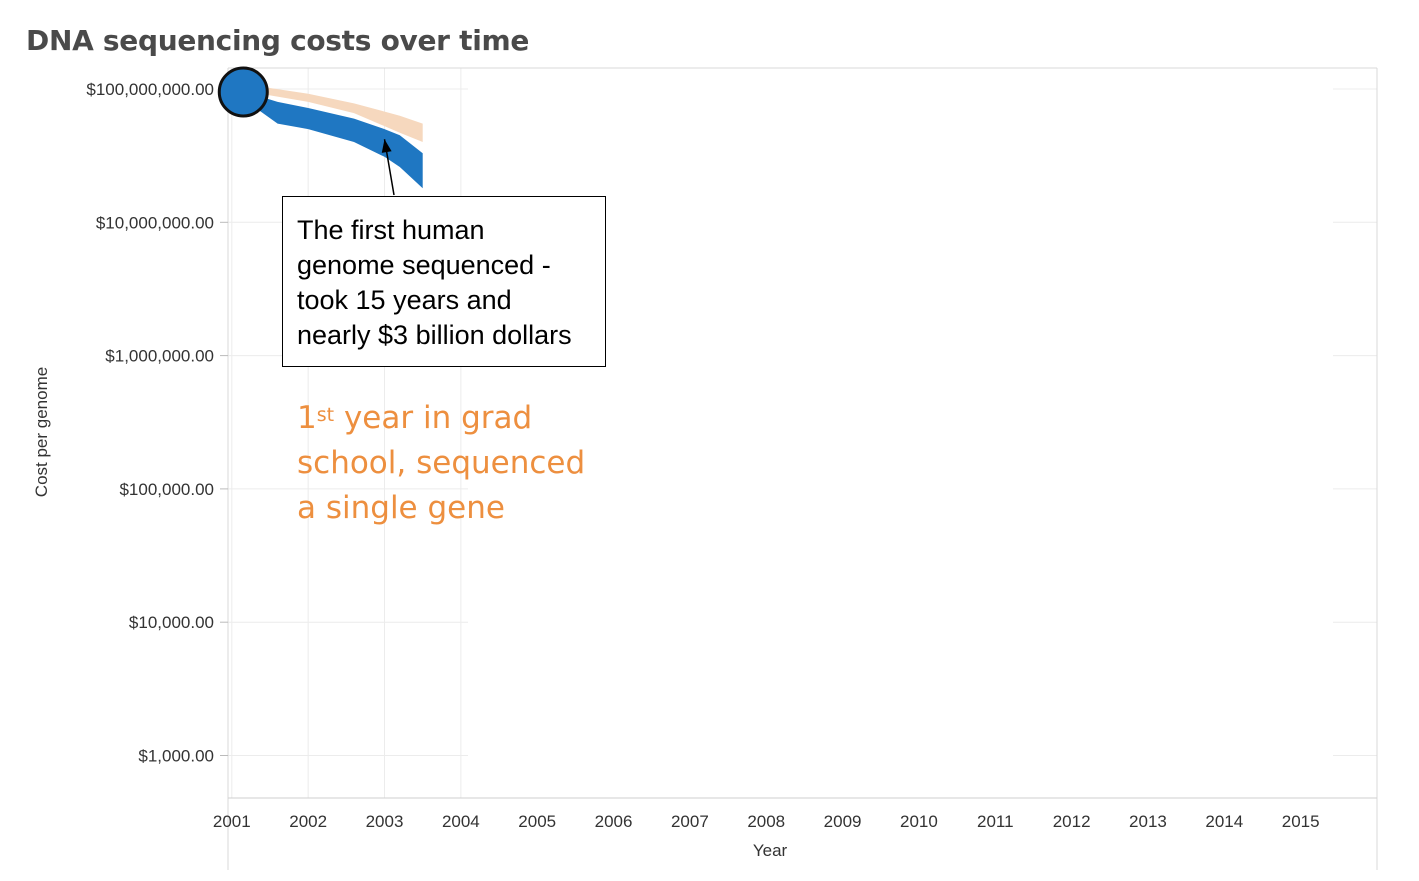 Image resolution: width=1419 pixels, height=881 pixels. I want to click on x-tick-label: 2007, so click(690, 821).